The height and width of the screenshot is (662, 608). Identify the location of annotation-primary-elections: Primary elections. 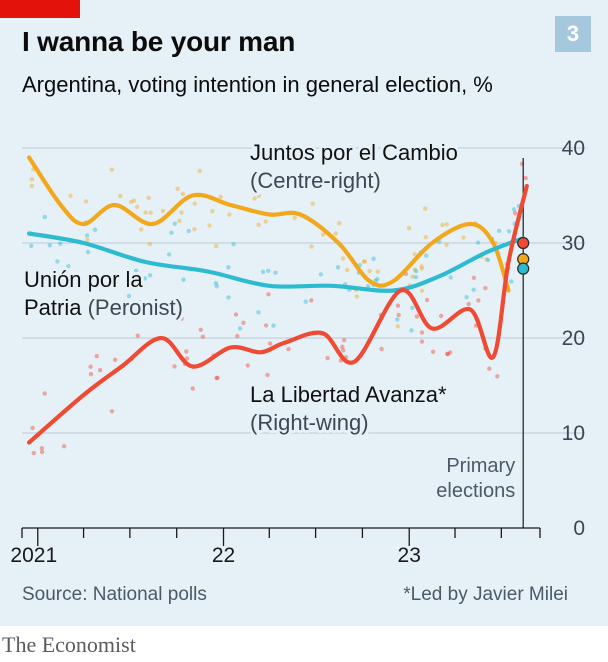
(475, 478).